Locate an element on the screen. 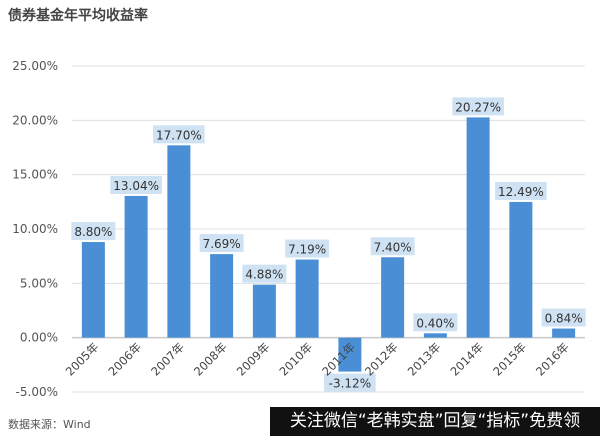  y-tick-label: 15.00% is located at coordinates (35, 175).